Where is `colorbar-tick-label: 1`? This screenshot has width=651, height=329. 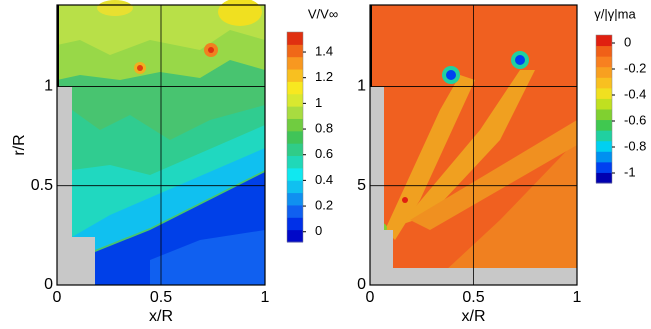 colorbar-tick-label: 1 is located at coordinates (318, 102).